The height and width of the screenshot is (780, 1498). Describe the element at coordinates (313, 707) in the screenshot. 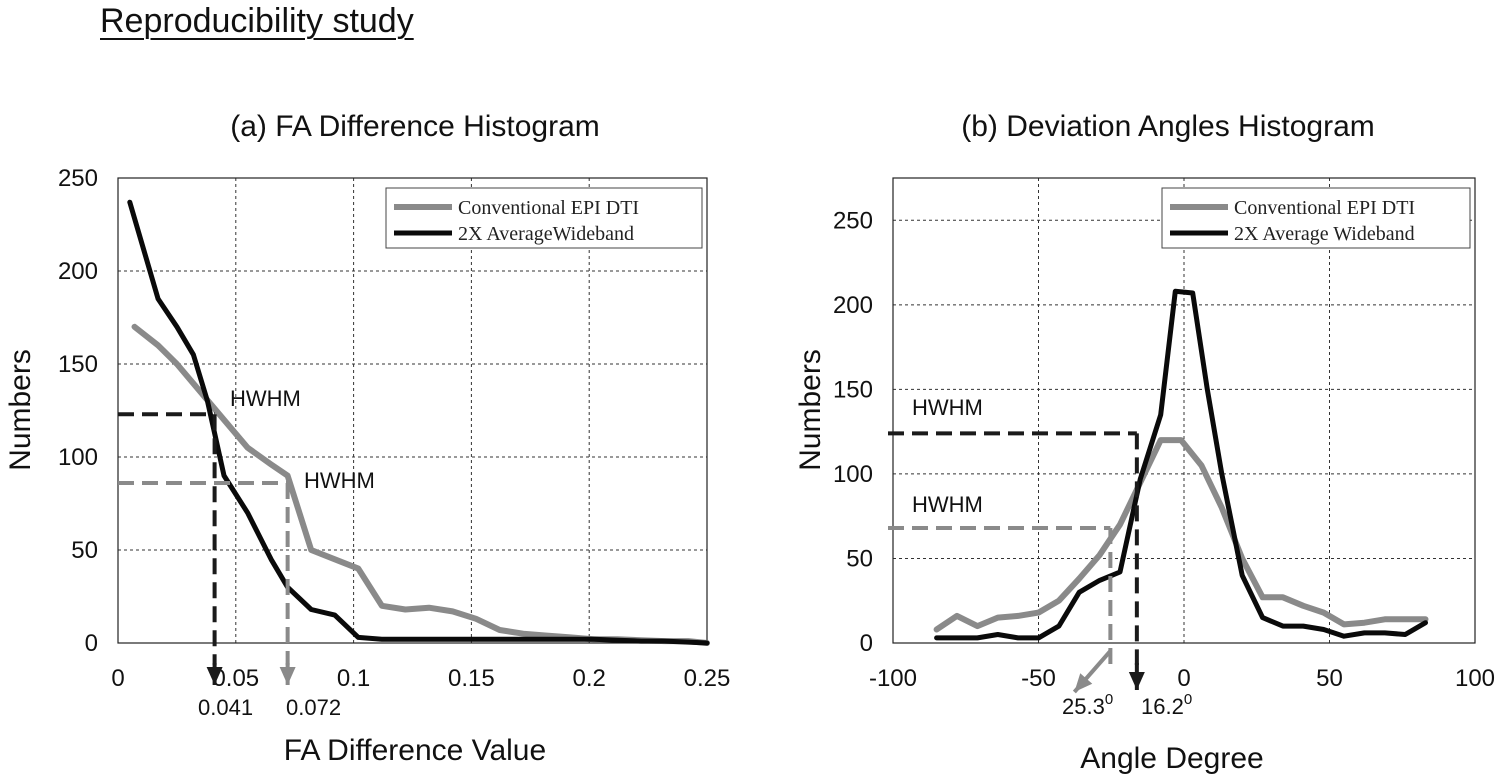

I see `hwhm-value-label: 0.072` at that location.